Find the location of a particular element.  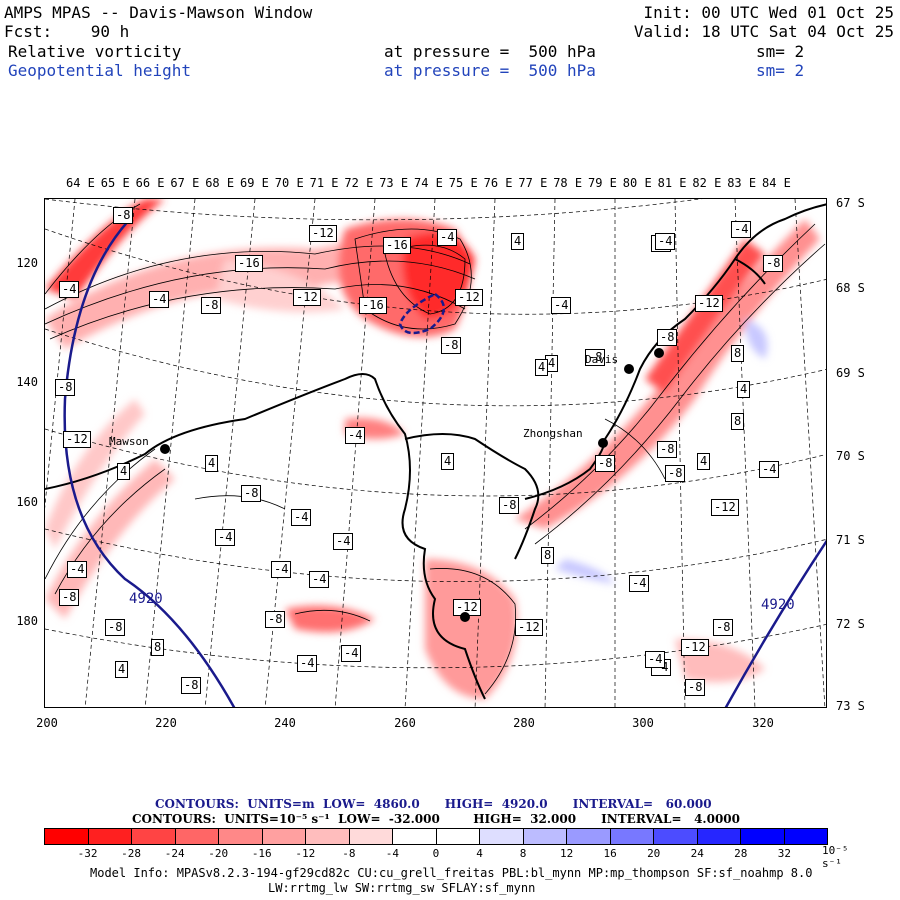

longitude-label: 80 E is located at coordinates (637, 183).